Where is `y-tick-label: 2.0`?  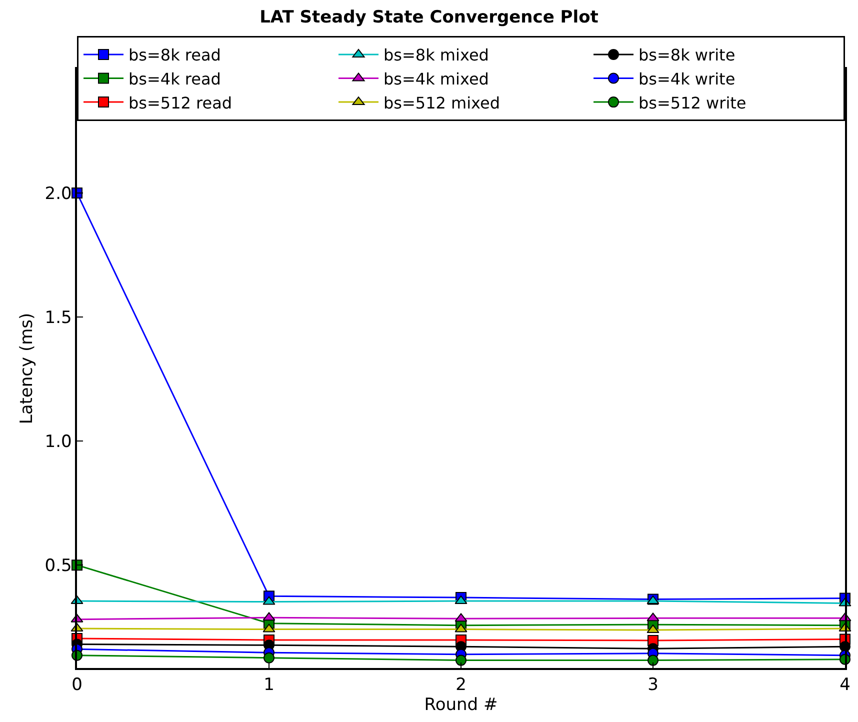 y-tick-label: 2.0 is located at coordinates (58, 194).